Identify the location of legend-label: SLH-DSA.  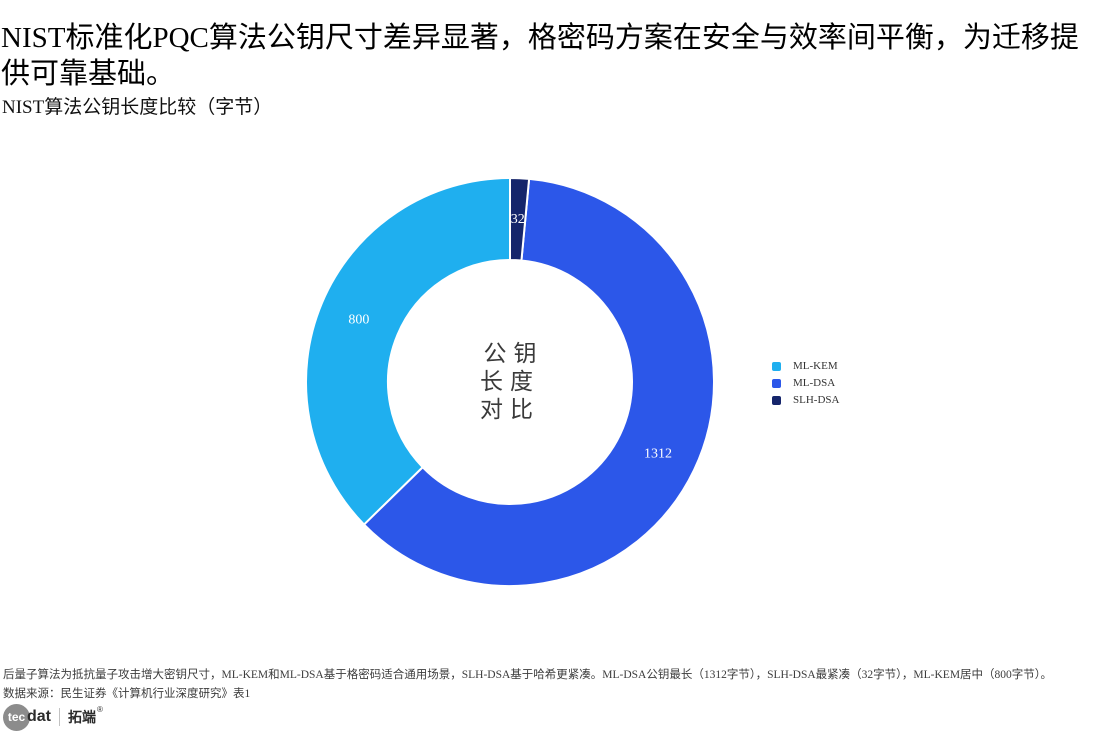
(816, 400).